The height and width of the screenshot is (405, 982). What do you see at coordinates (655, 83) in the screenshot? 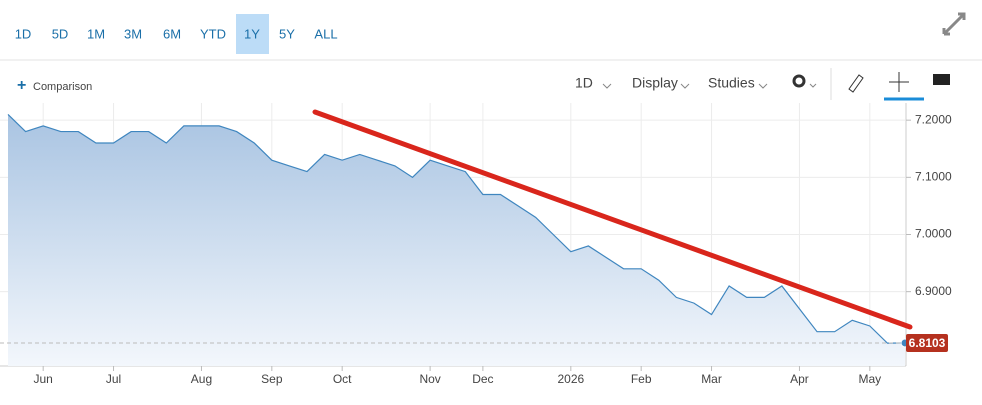
I see `display-button: Display` at bounding box center [655, 83].